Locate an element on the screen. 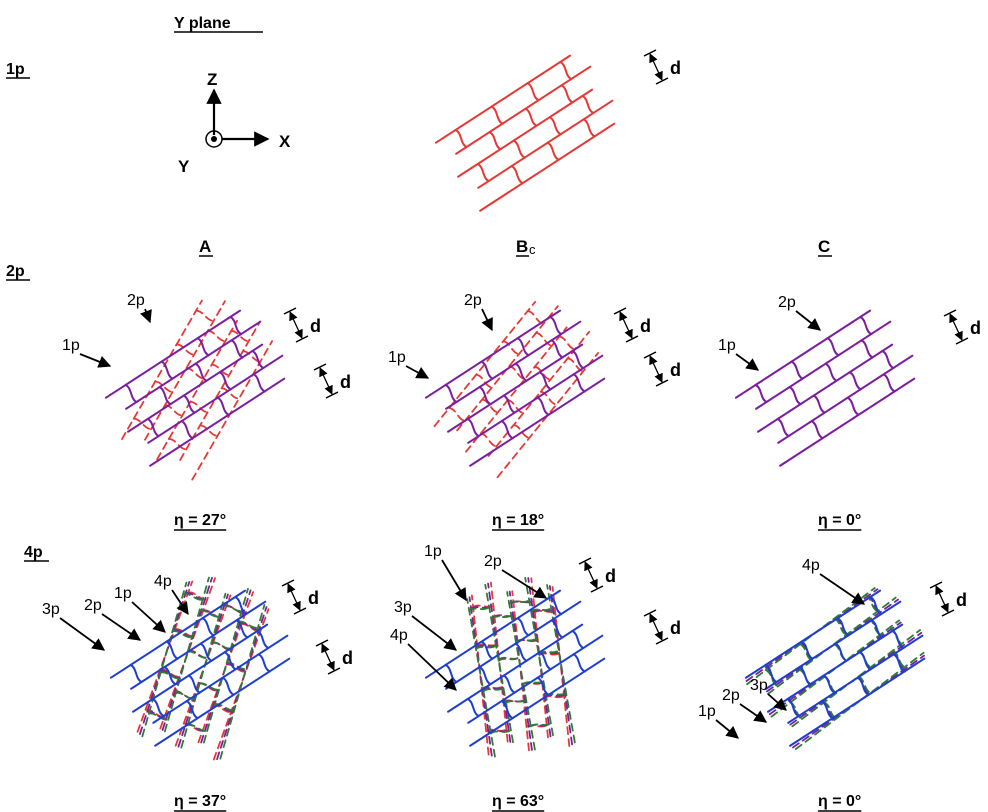  panel-2p-bc: d d 2p 1p is located at coordinates (534, 385).